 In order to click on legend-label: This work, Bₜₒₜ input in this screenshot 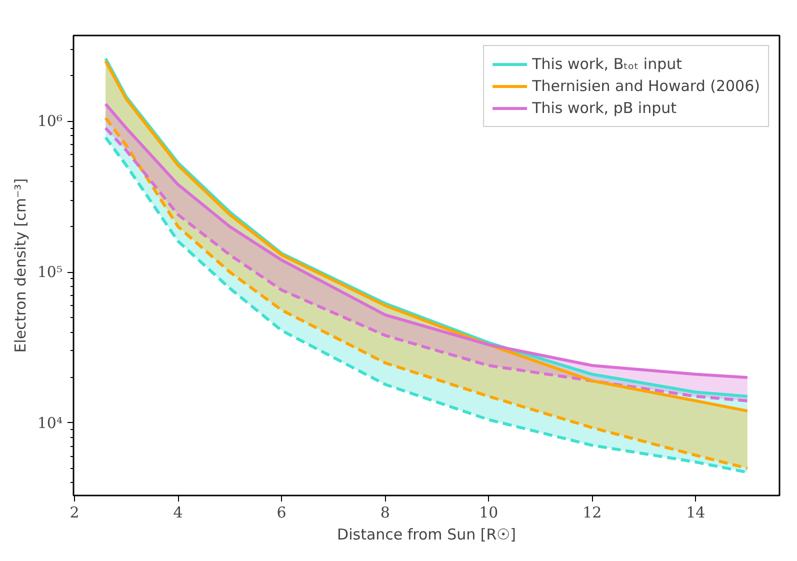, I will do `click(607, 64)`.